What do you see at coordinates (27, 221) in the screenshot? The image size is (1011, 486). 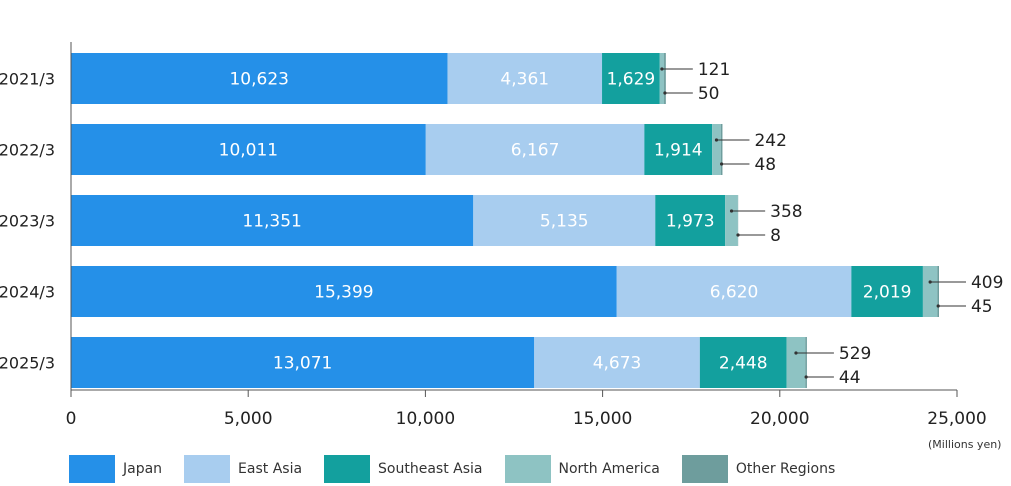 I see `category-label: 2023/3` at bounding box center [27, 221].